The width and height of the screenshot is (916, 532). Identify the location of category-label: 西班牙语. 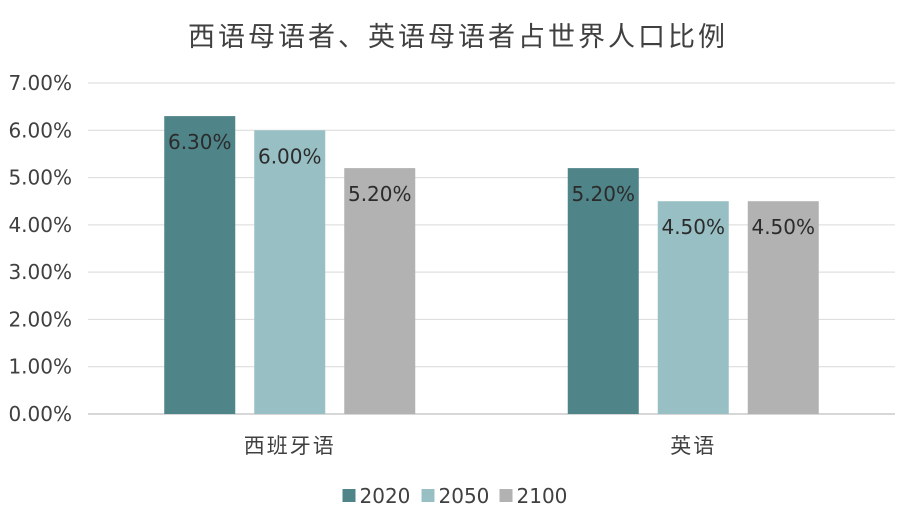
(290, 446).